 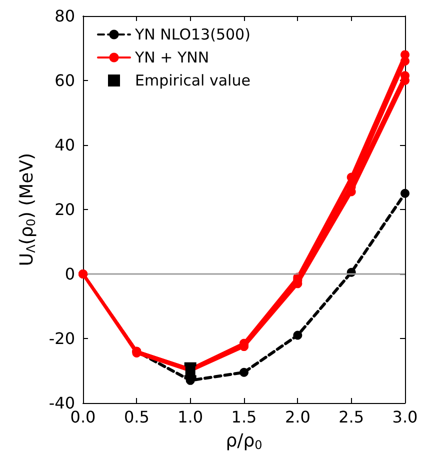 I want to click on y-tick-label: 80, so click(x=64, y=16).